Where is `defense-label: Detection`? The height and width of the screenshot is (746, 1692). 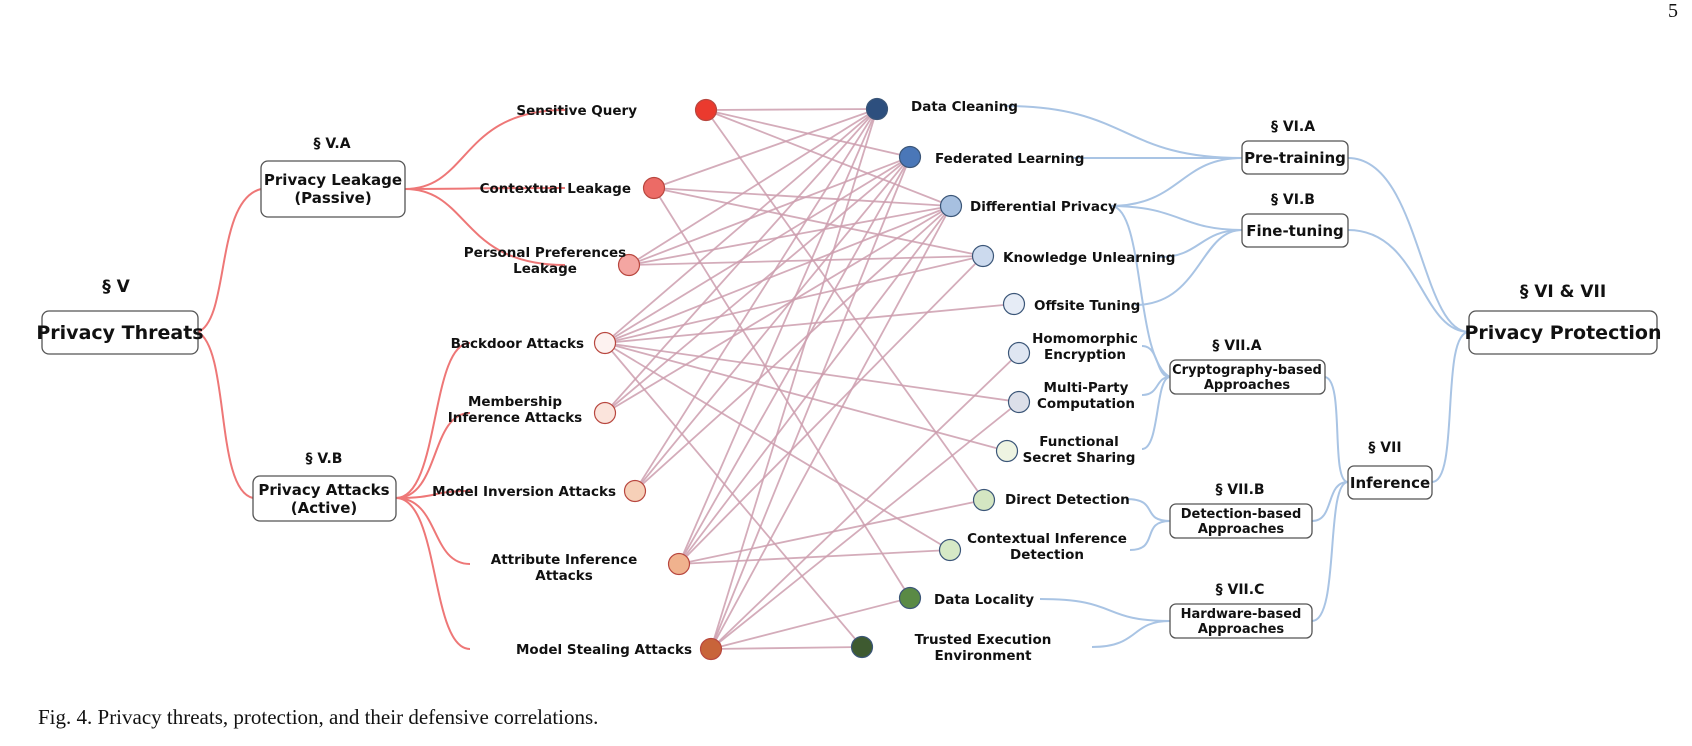
defense-label: Detection is located at coordinates (1047, 555).